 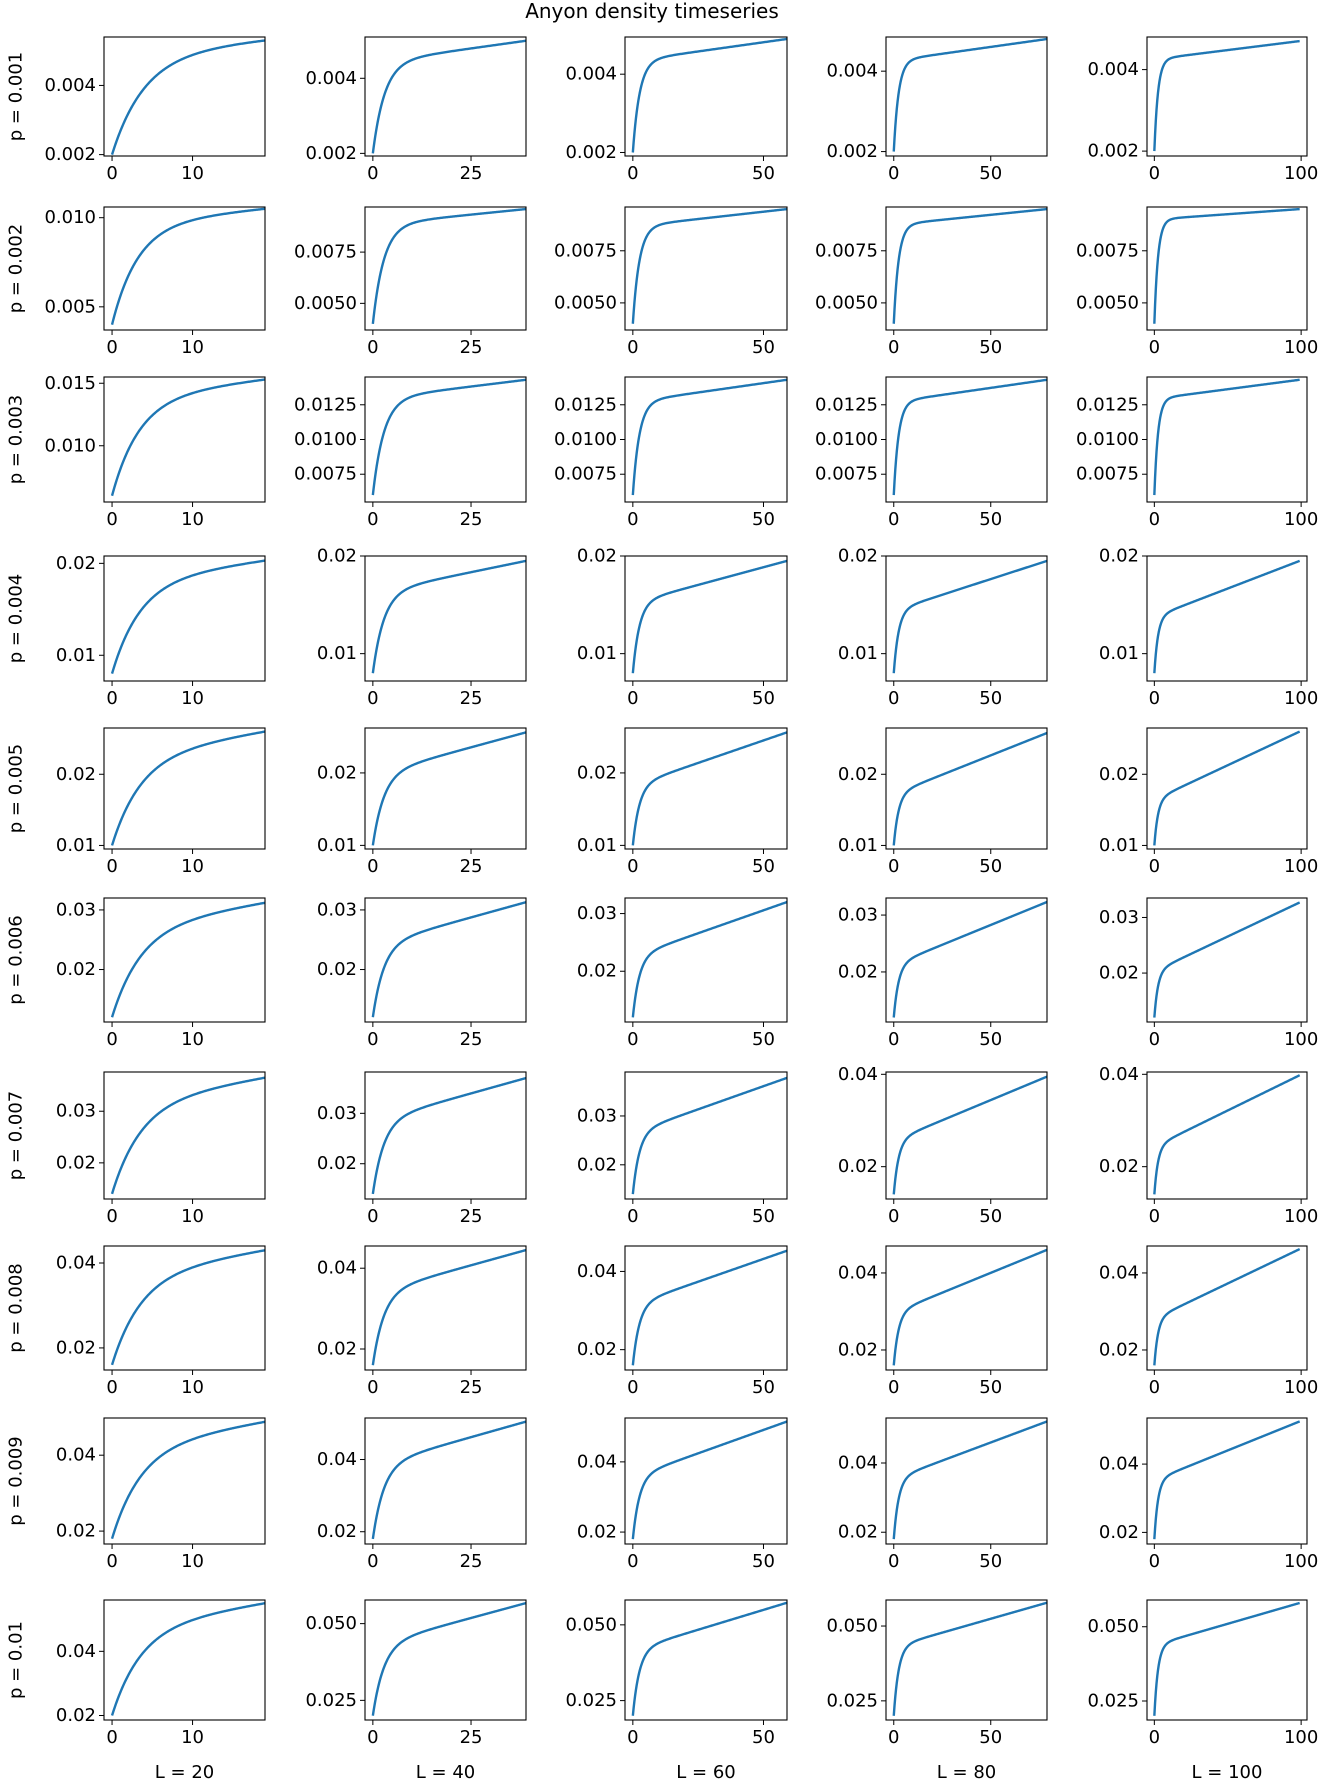 What do you see at coordinates (1107, 302) in the screenshot?
I see `y-tick-label: 0.0050` at bounding box center [1107, 302].